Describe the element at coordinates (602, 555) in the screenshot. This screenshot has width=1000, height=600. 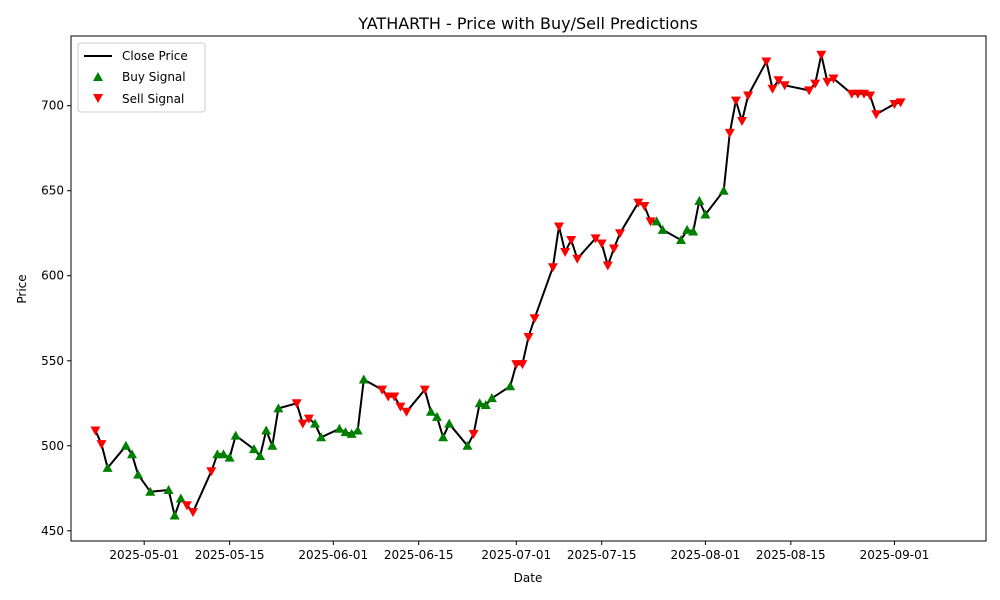
I see `x-tick-label: 2025-07-15` at that location.